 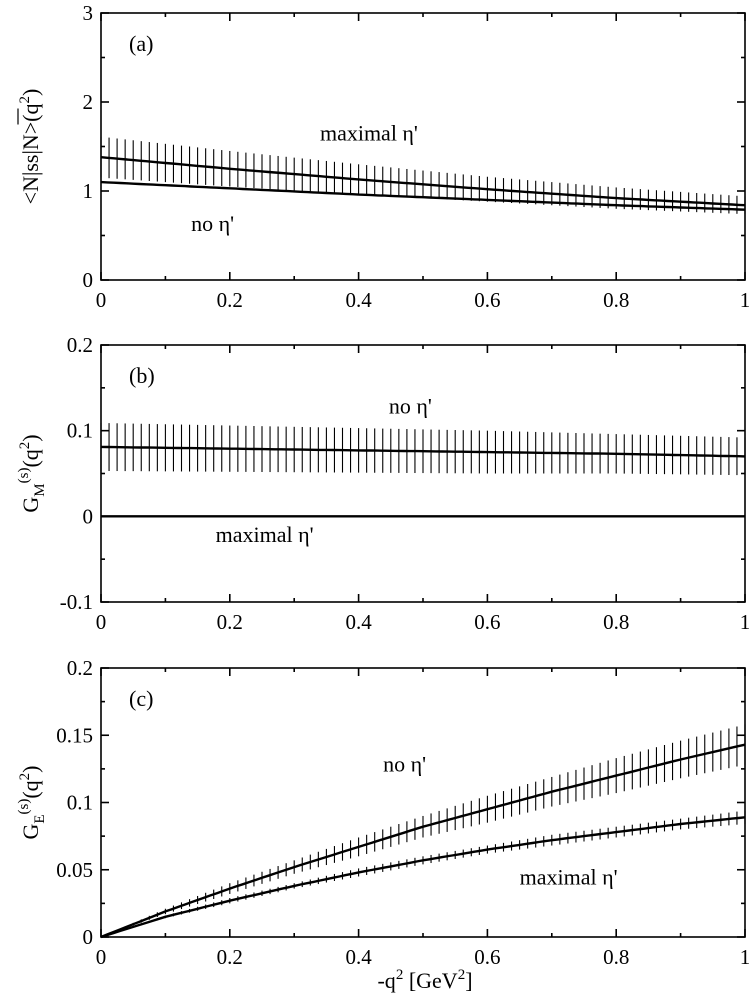 What do you see at coordinates (74, 735) in the screenshot?
I see `y-tick-label: 0.15` at bounding box center [74, 735].